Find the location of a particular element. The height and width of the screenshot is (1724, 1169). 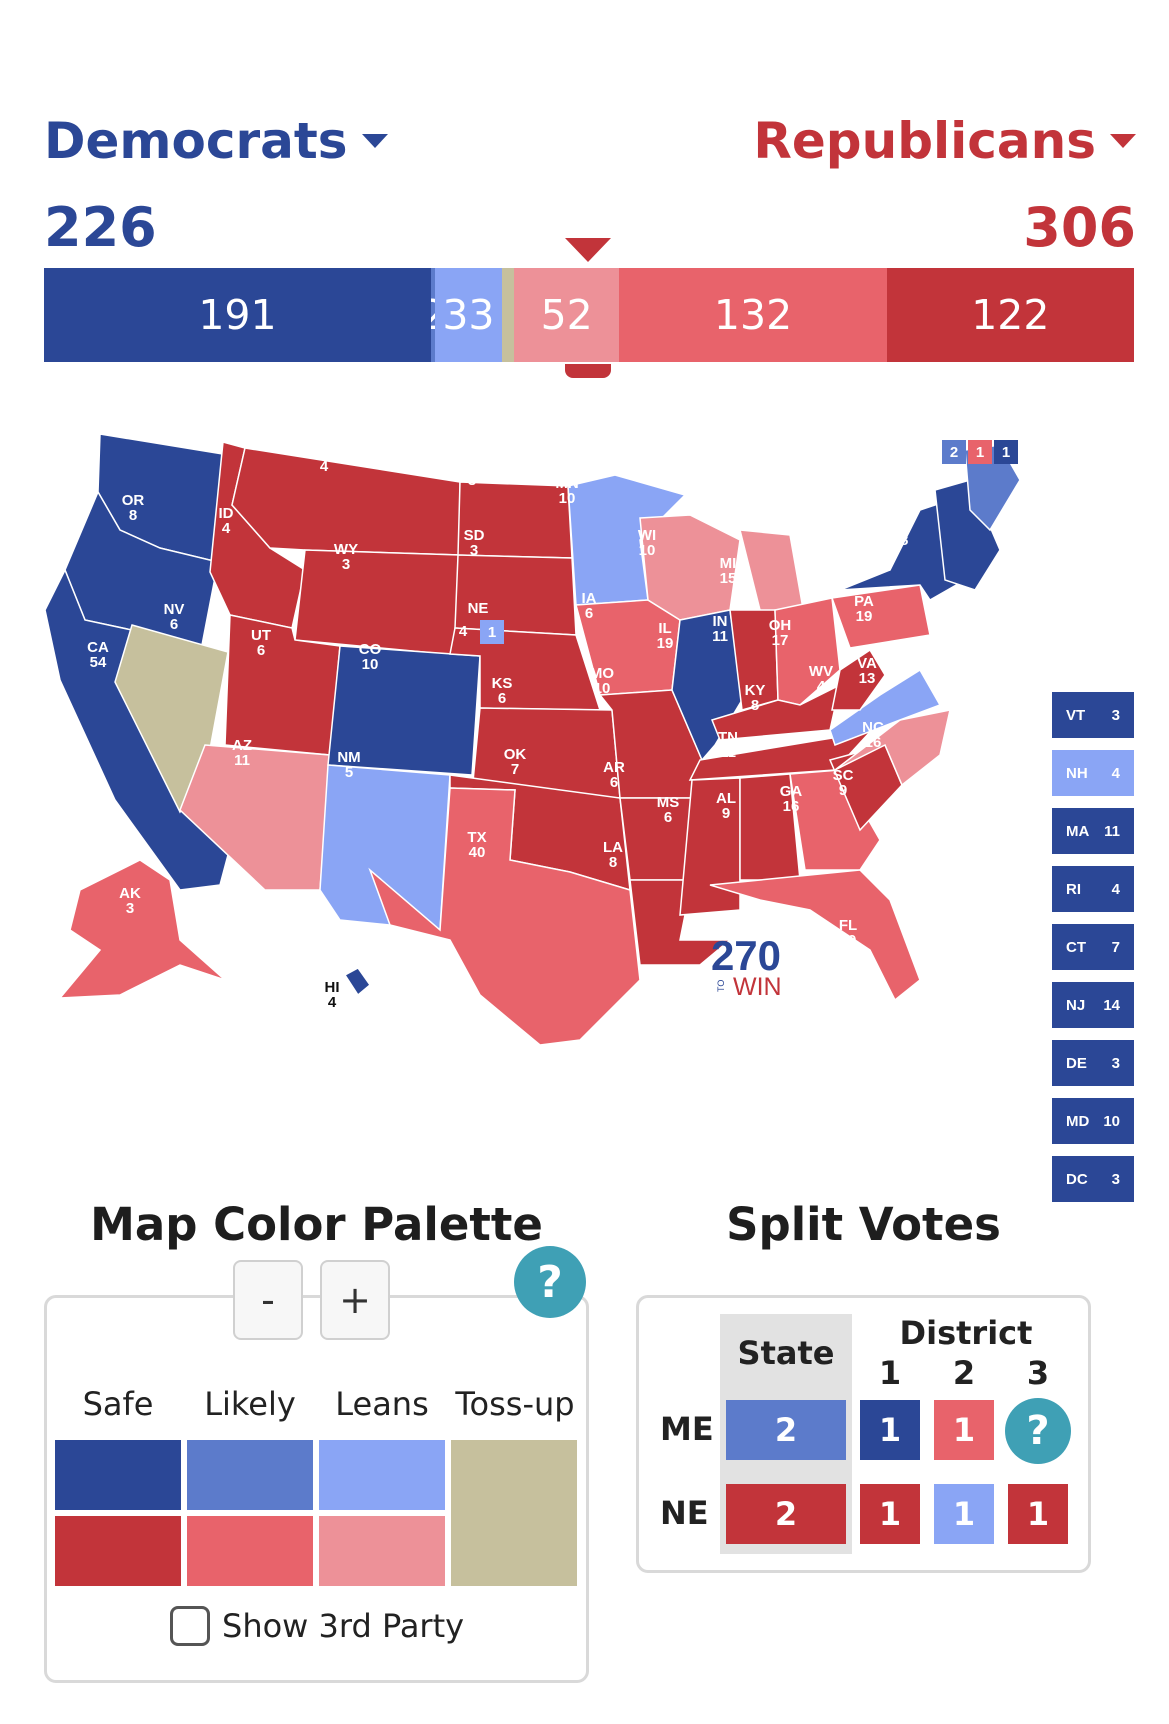

swatch-leans-dem is located at coordinates (382, 1475).